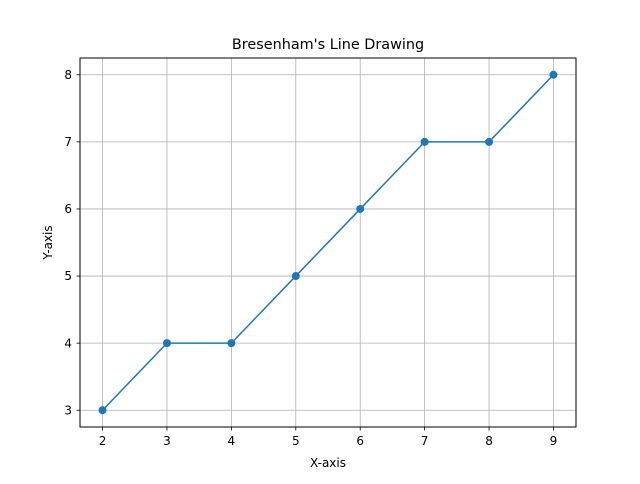 The height and width of the screenshot is (484, 640). I want to click on x-tick-label: 4, so click(232, 441).